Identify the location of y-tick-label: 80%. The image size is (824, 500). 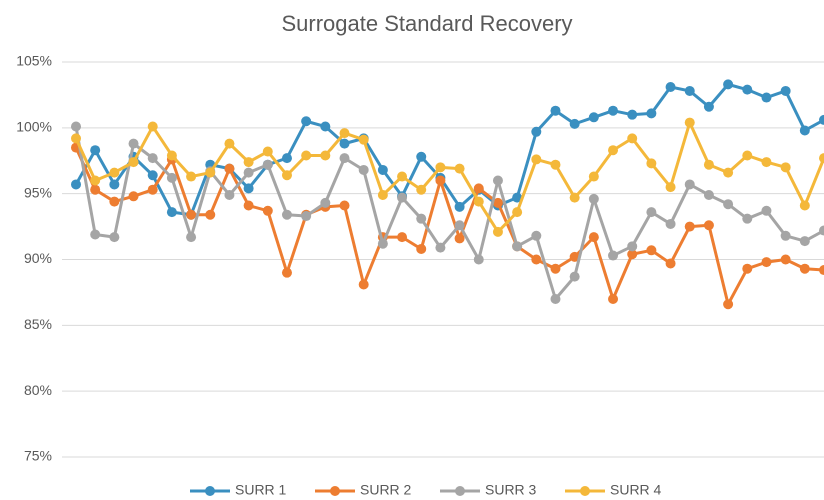
(38, 390).